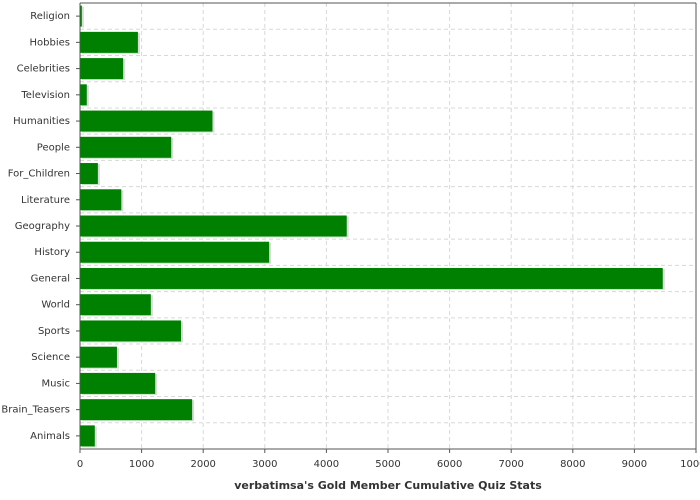 Image resolution: width=700 pixels, height=500 pixels. Describe the element at coordinates (326, 464) in the screenshot. I see `x-tick-label: 4000` at that location.